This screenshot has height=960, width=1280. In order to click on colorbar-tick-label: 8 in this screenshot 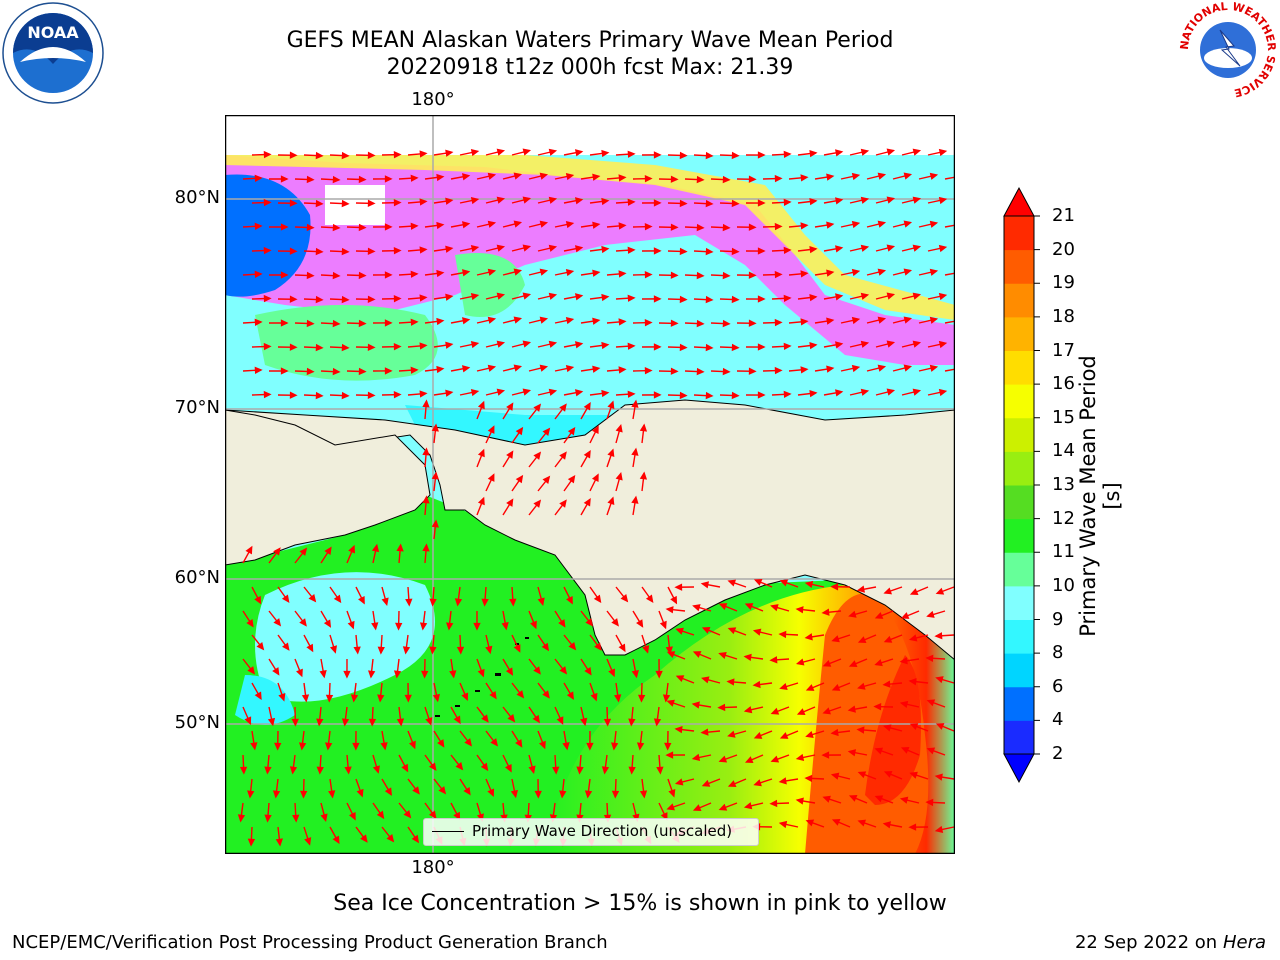, I will do `click(1058, 653)`.